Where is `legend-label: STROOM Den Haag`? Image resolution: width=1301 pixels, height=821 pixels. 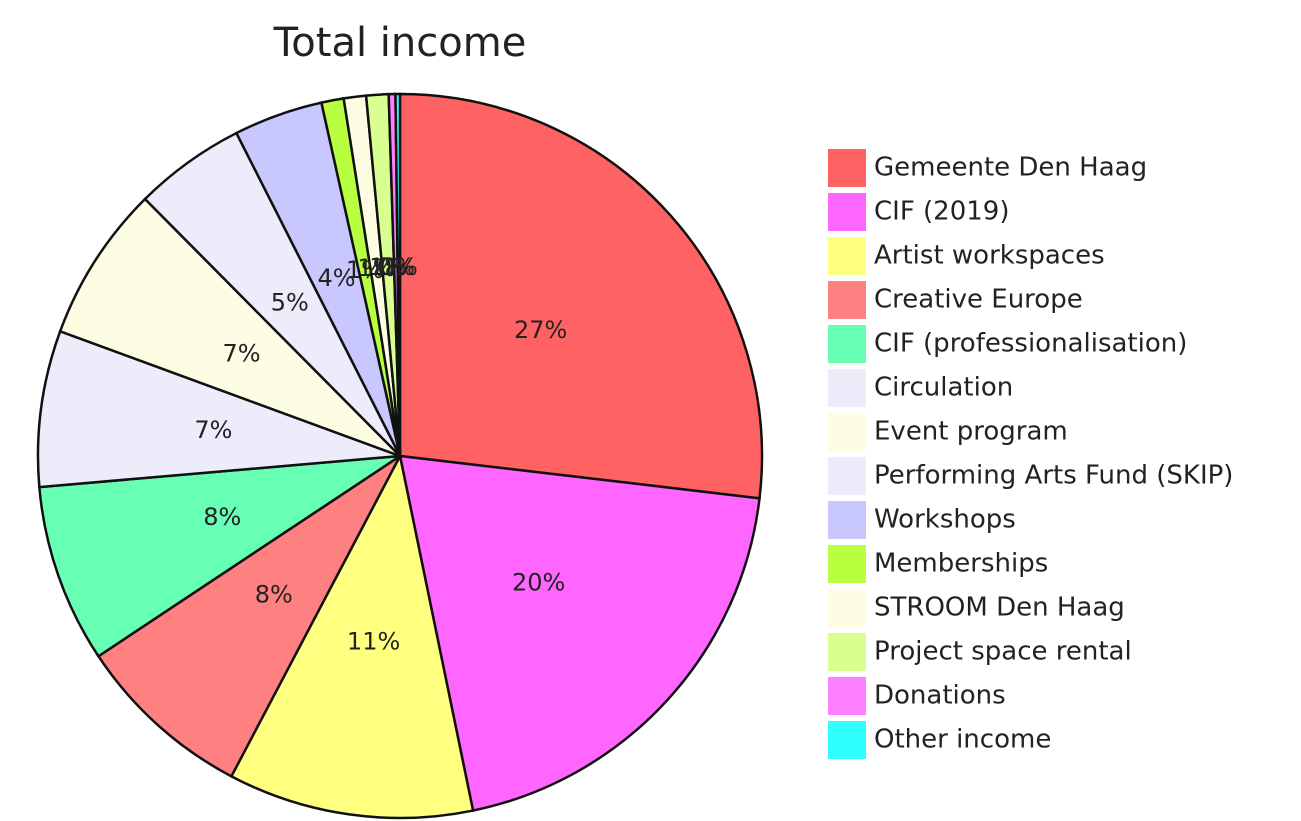
legend-label: STROOM Den Haag is located at coordinates (999, 608).